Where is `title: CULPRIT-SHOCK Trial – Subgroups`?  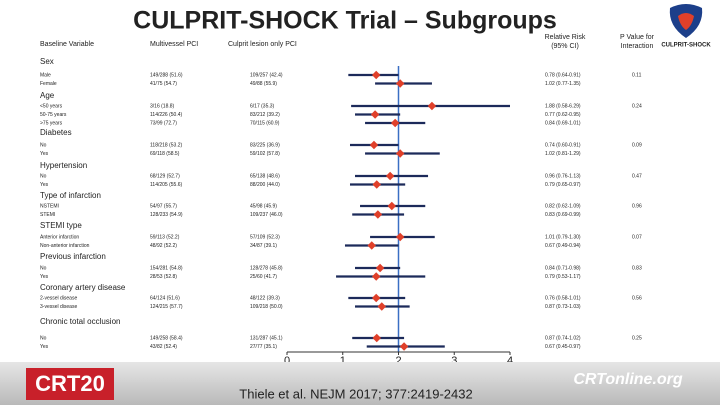
title: CULPRIT-SHOCK Trial – Subgroups is located at coordinates (345, 21).